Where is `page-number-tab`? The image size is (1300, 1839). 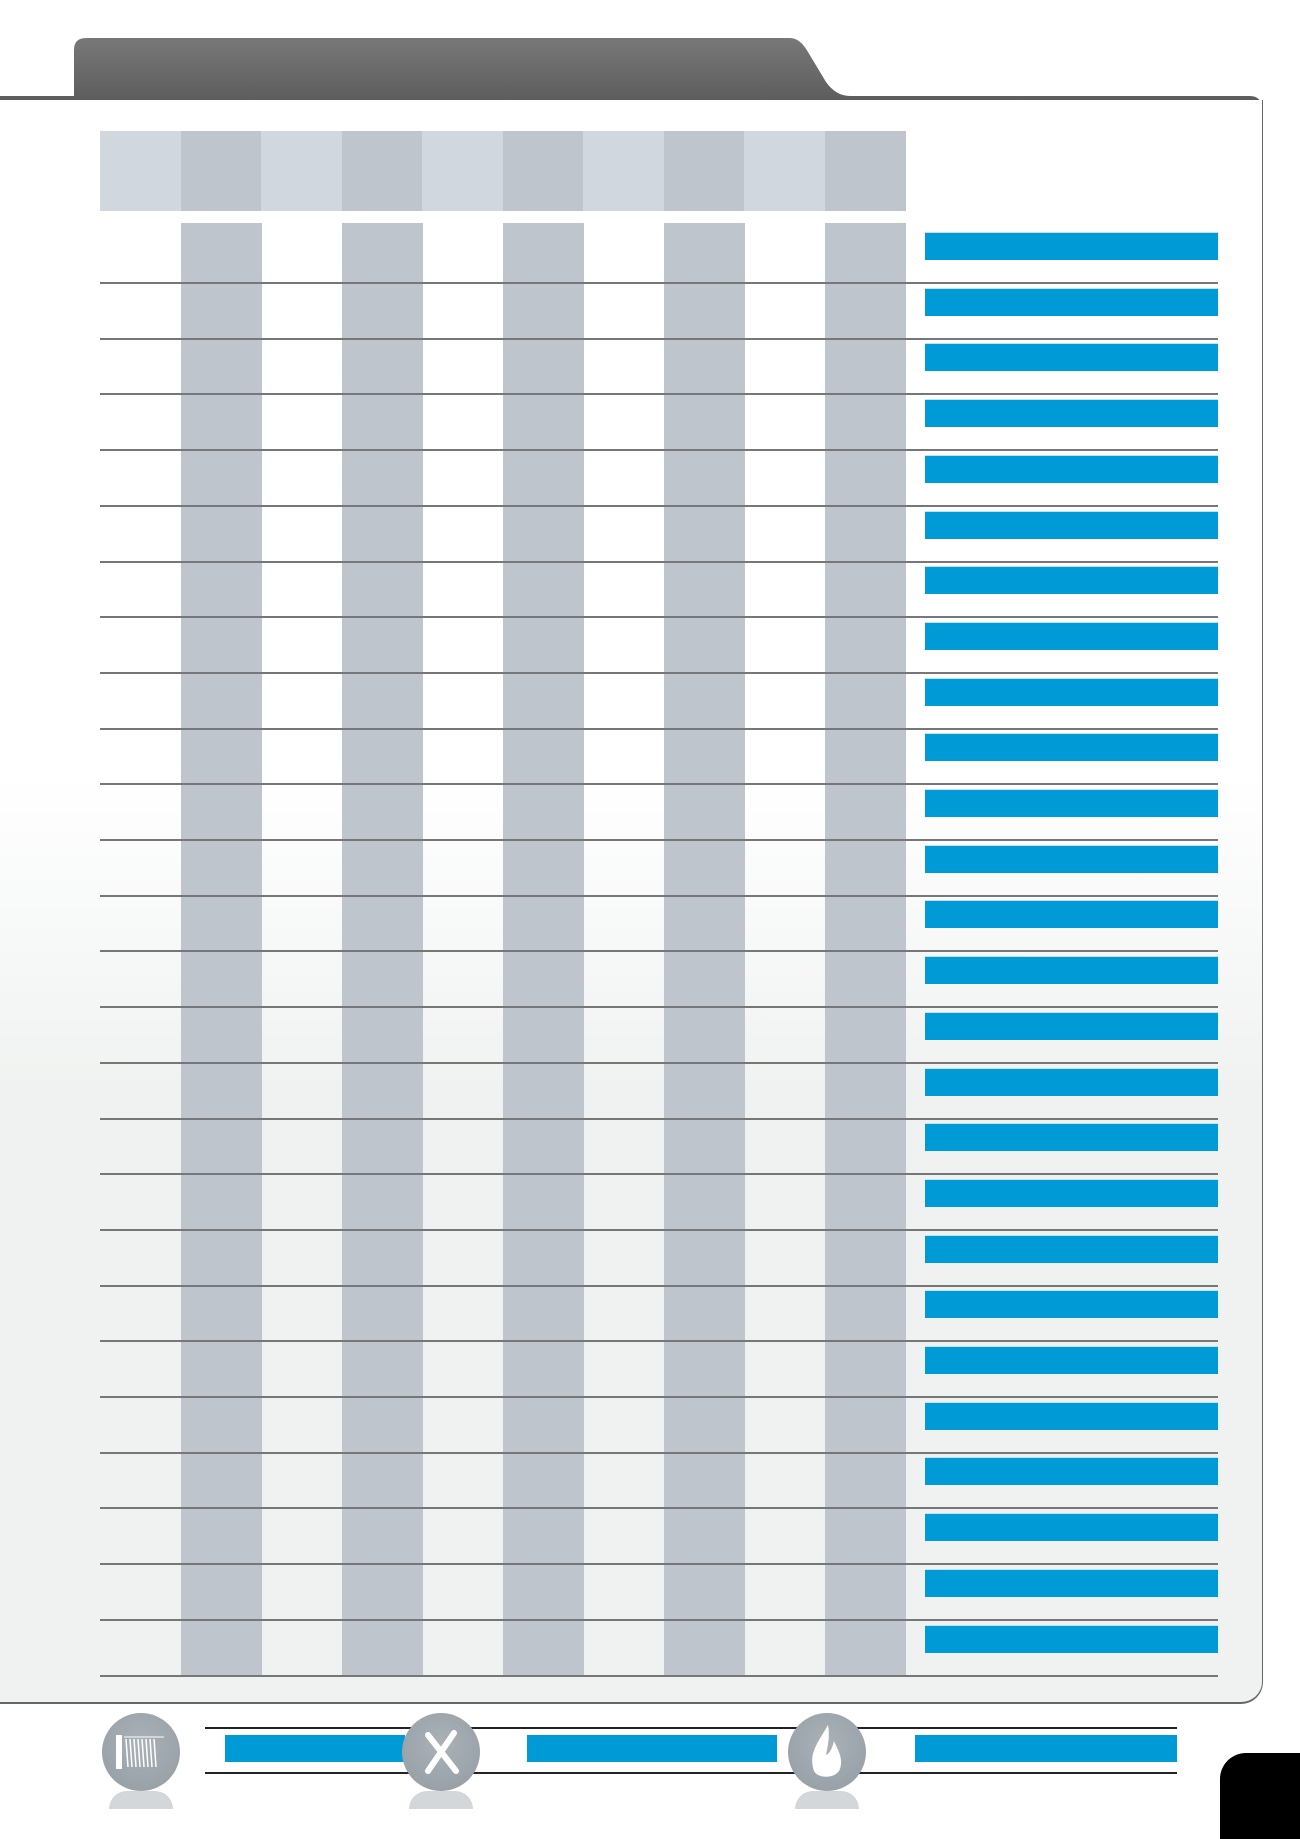
page-number-tab is located at coordinates (1260, 1796).